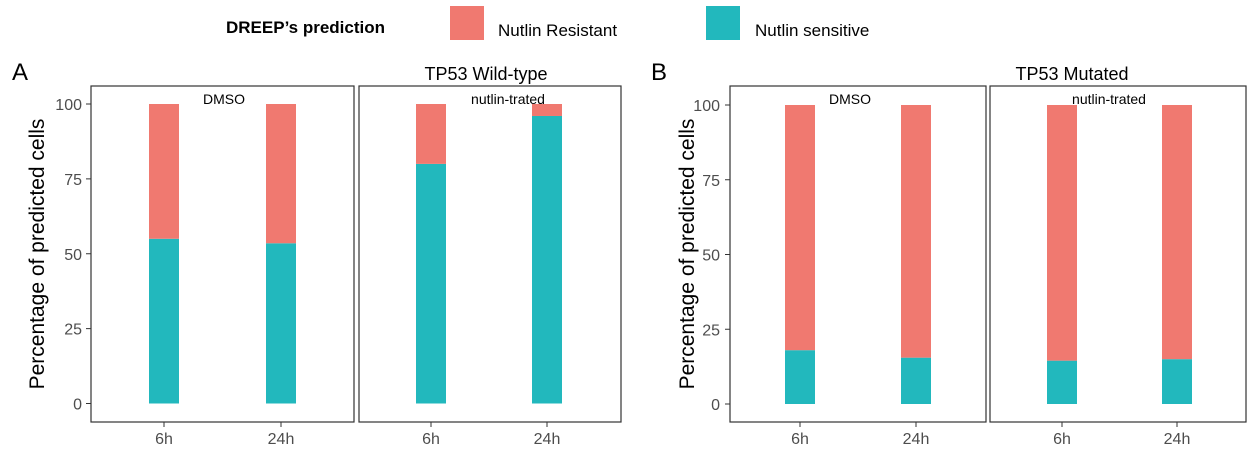 Image resolution: width=1248 pixels, height=452 pixels. What do you see at coordinates (485, 74) in the screenshot?
I see `panel-title: TP53 Wild-type` at bounding box center [485, 74].